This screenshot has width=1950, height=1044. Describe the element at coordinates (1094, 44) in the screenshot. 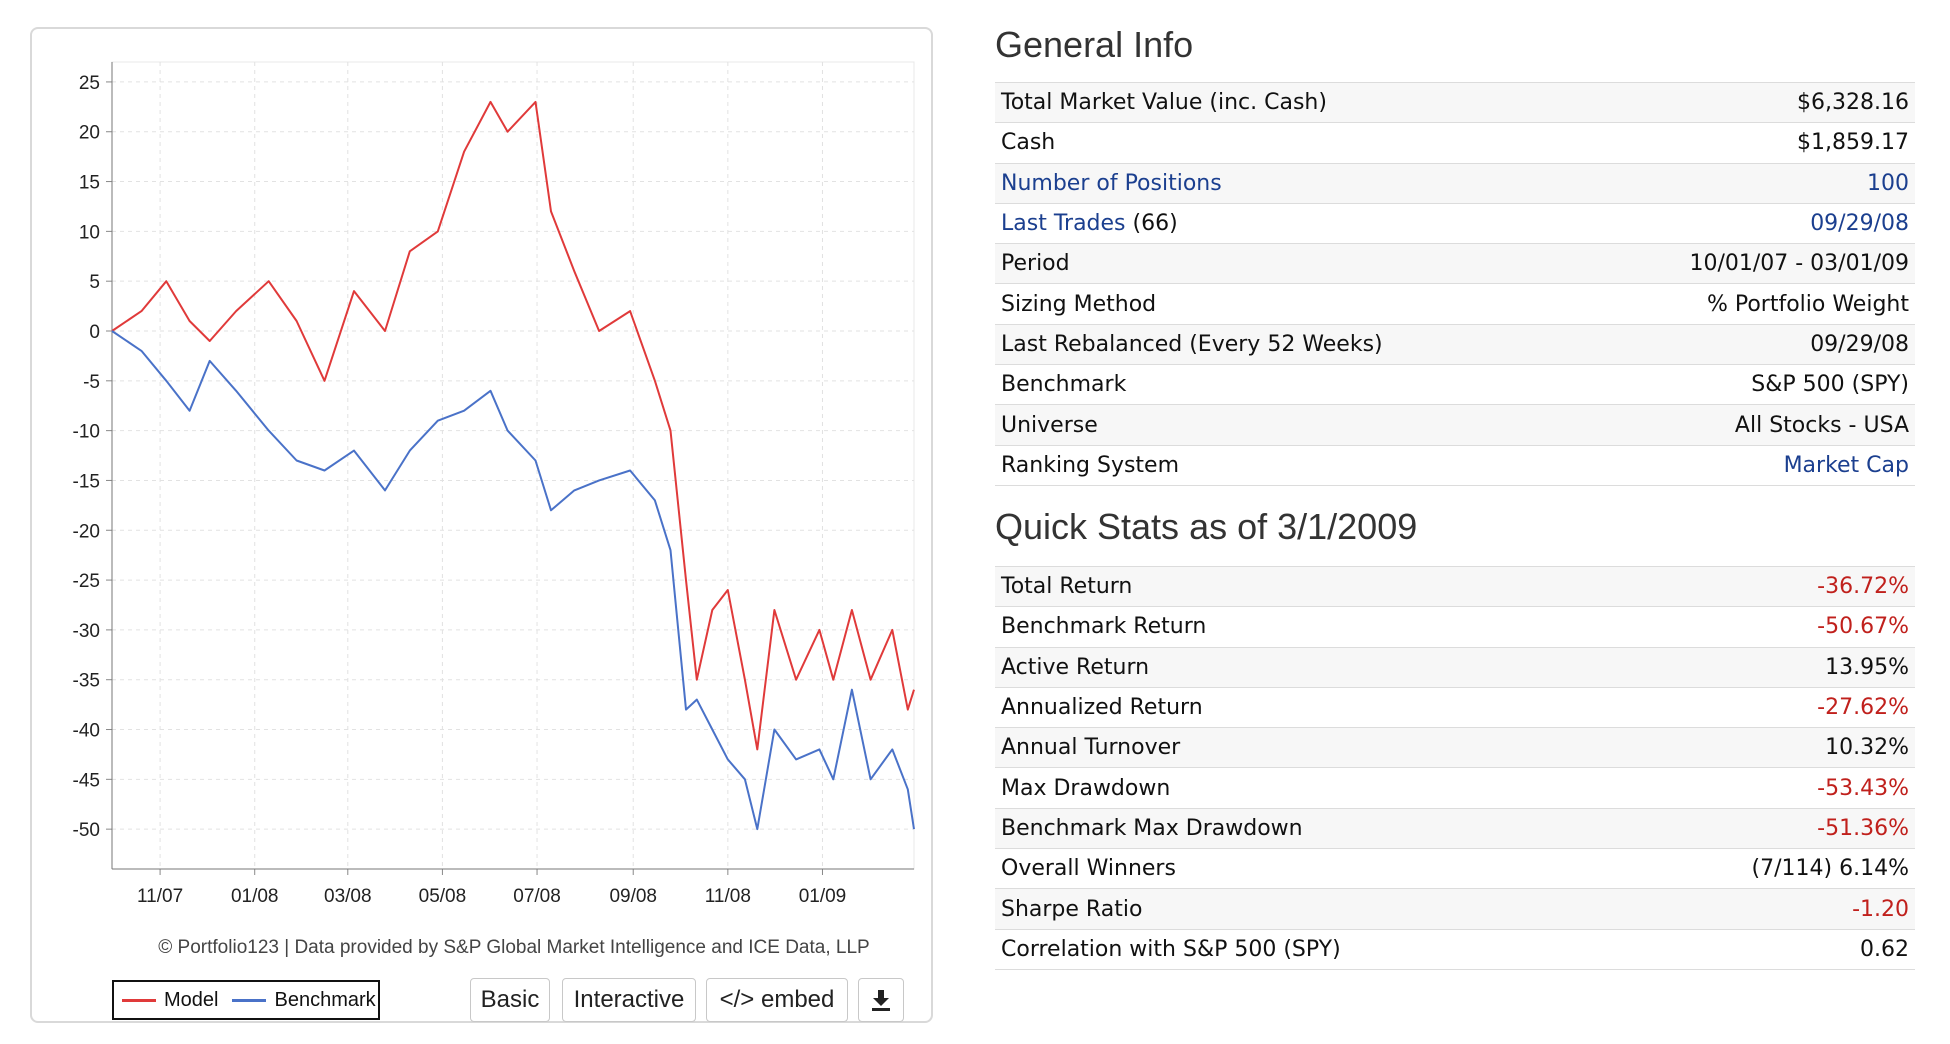

I see `general-info-title: General Info` at that location.